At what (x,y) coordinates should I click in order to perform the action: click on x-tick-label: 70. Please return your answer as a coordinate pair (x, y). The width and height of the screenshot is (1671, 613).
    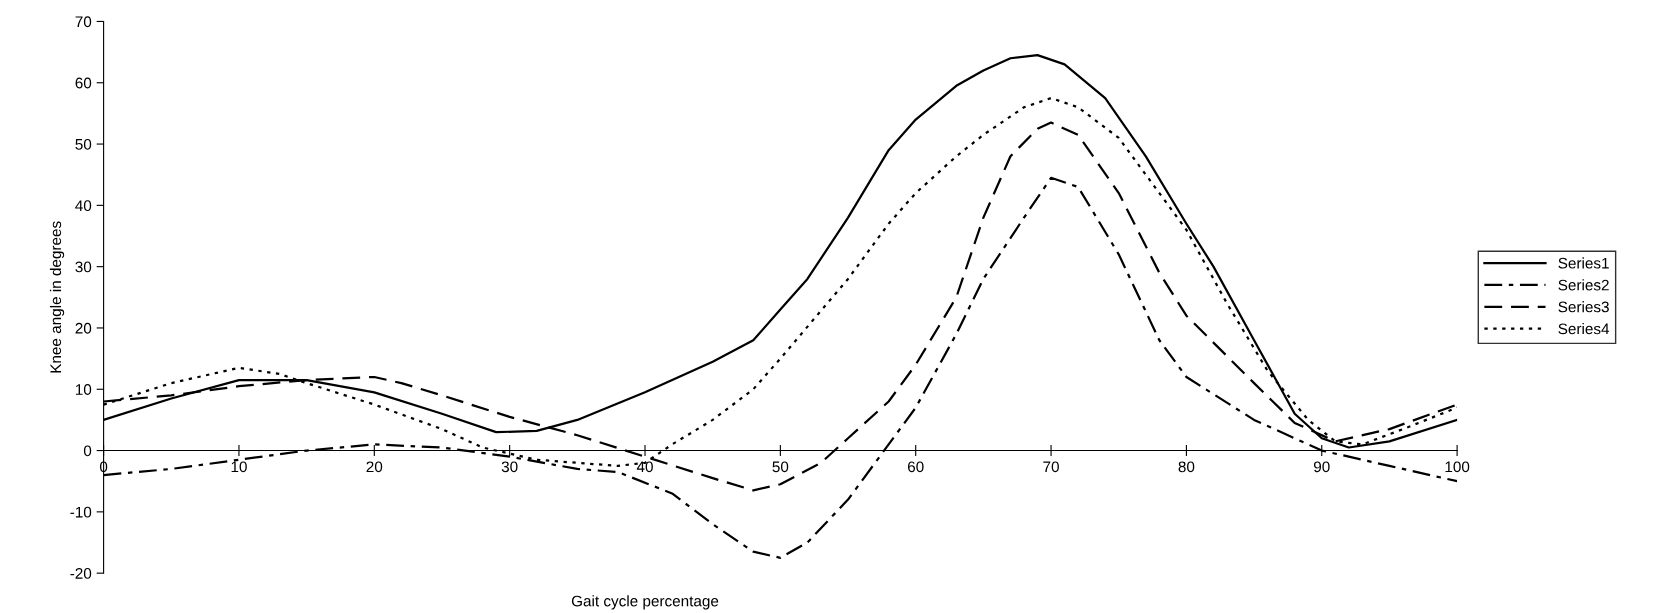
    Looking at the image, I should click on (1051, 467).